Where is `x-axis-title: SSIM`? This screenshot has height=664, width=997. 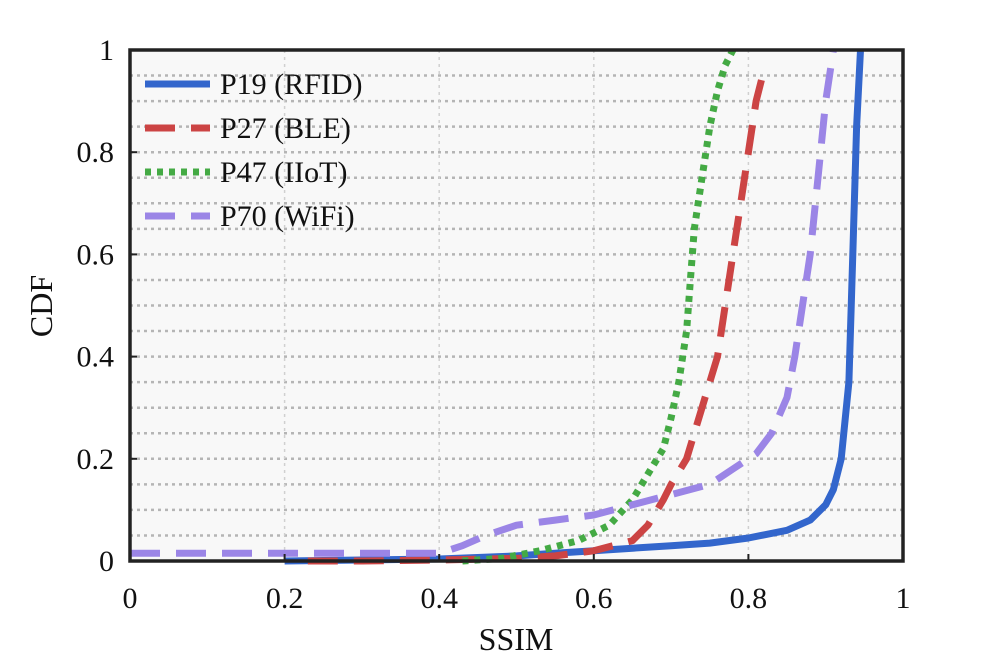 x-axis-title: SSIM is located at coordinates (516, 639).